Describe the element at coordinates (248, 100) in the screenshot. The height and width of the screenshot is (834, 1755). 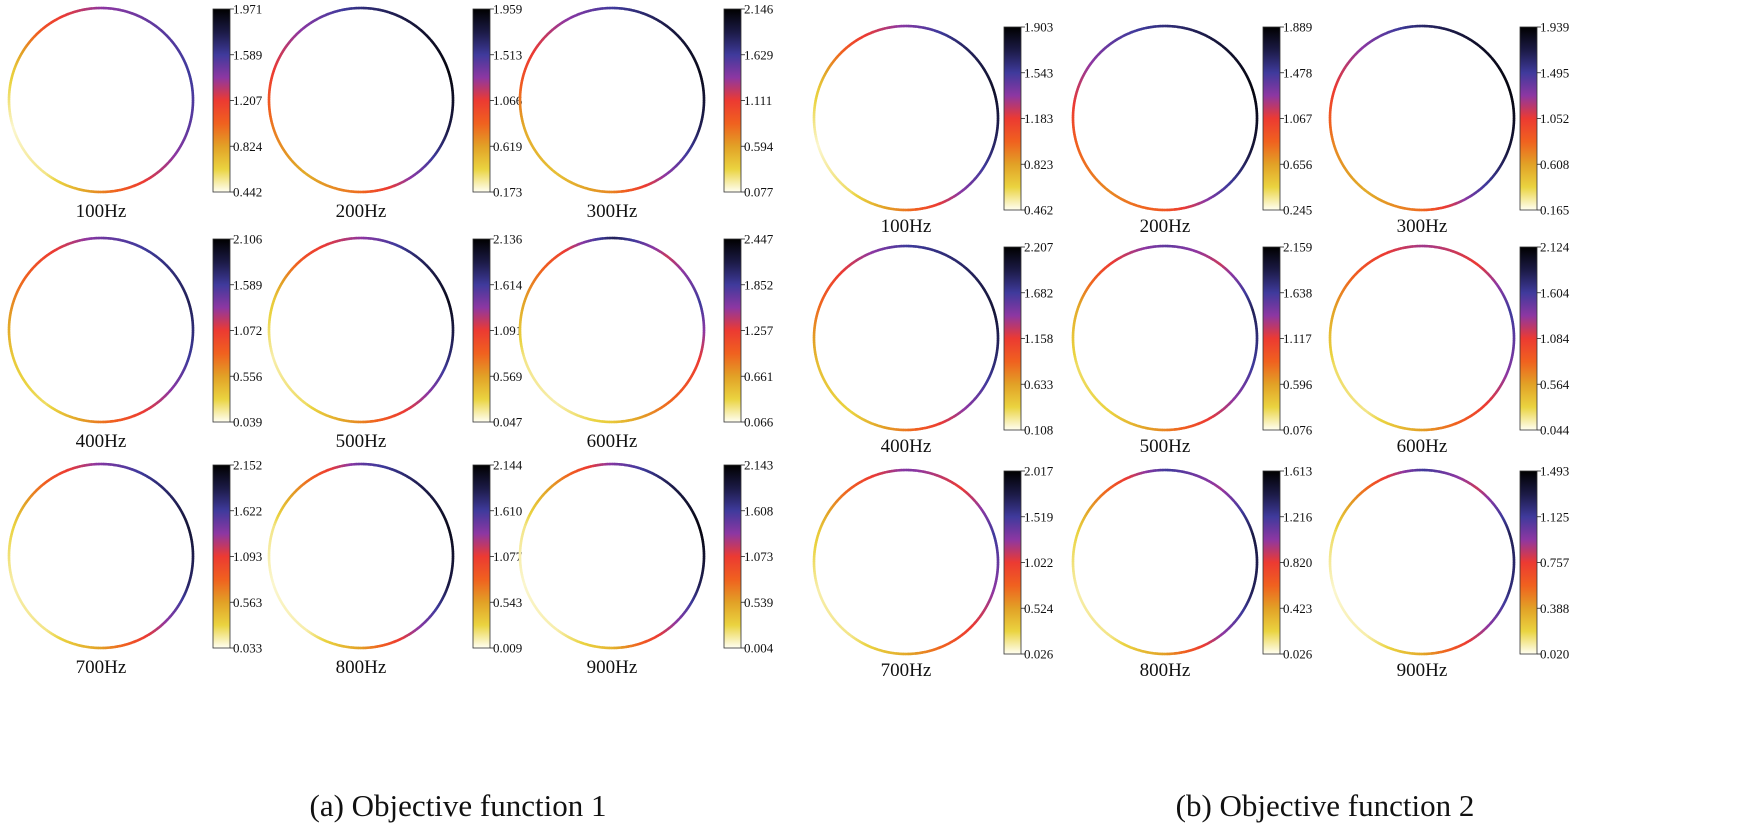
I see `colorbar-tick-label: 1.207` at that location.